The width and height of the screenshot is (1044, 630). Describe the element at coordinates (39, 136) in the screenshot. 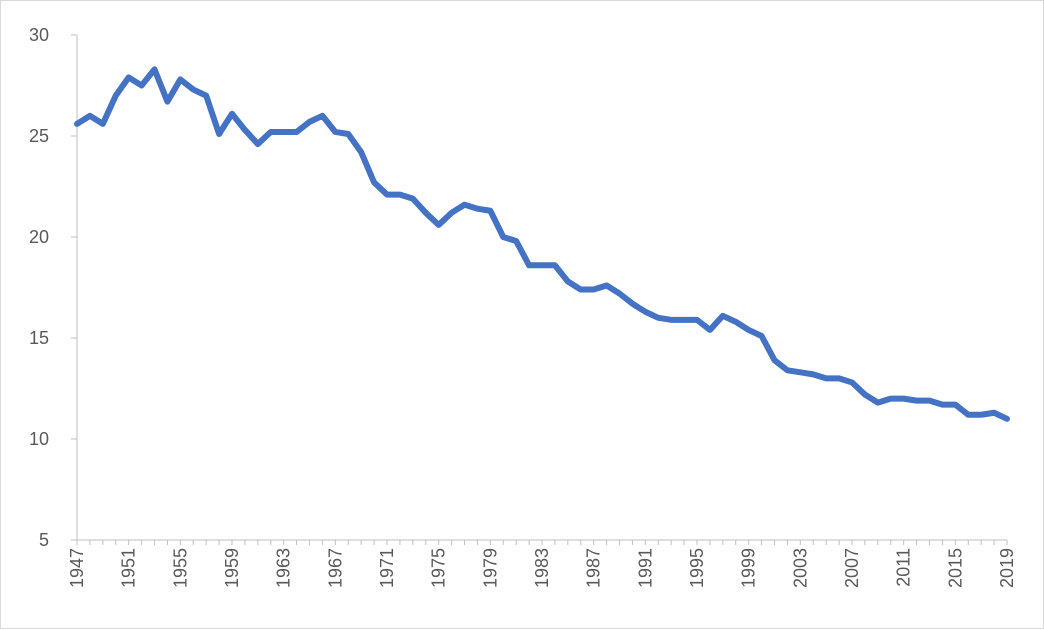

I see `y-tick-label: 25` at that location.